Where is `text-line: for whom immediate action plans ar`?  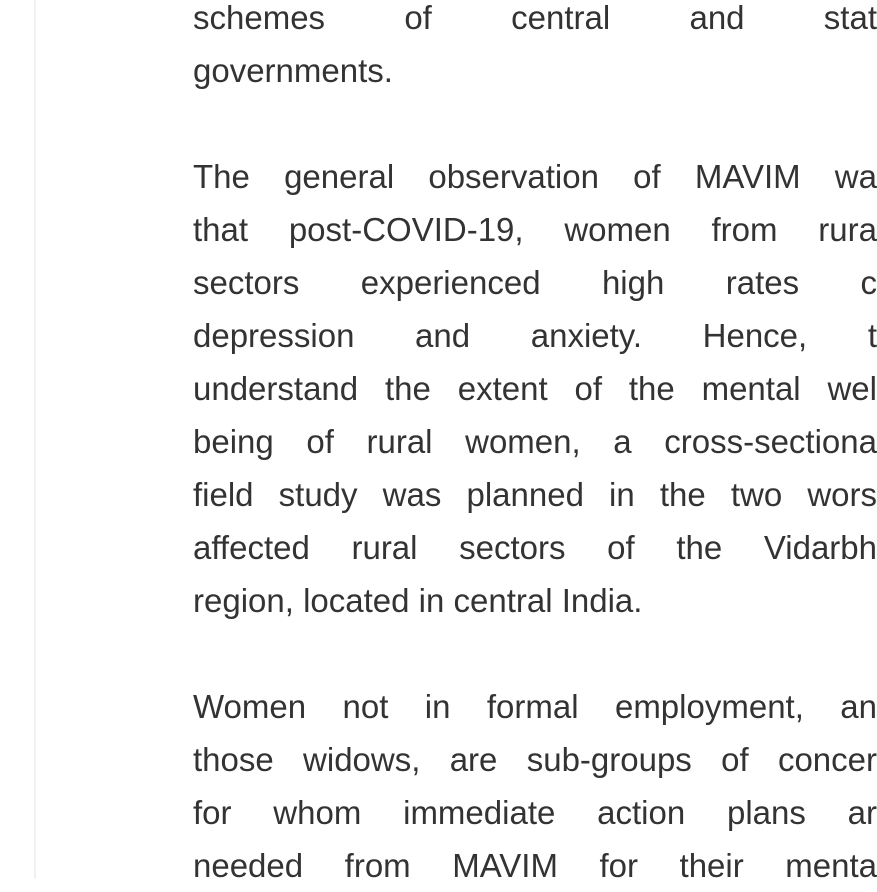 text-line: for whom immediate action plans ar is located at coordinates (535, 812).